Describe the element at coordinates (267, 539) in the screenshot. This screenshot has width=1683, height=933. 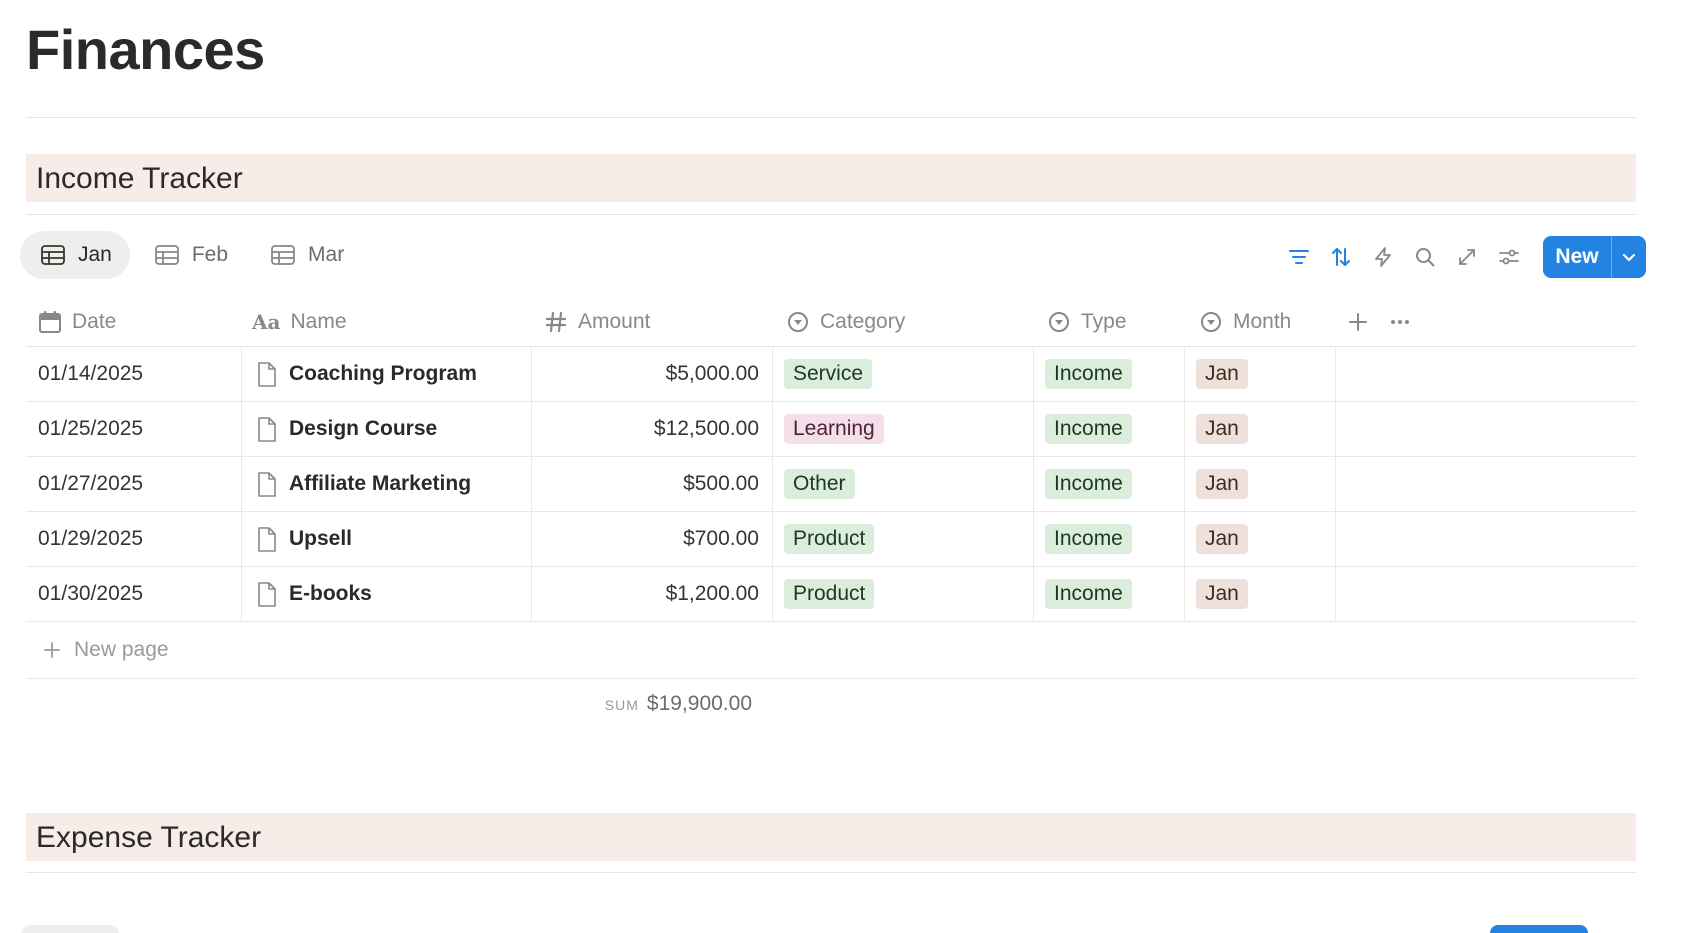
I see `page-icon` at that location.